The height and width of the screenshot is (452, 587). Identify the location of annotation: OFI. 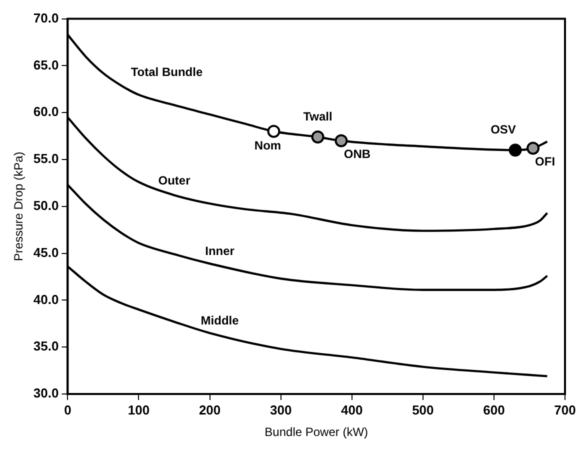
(545, 161).